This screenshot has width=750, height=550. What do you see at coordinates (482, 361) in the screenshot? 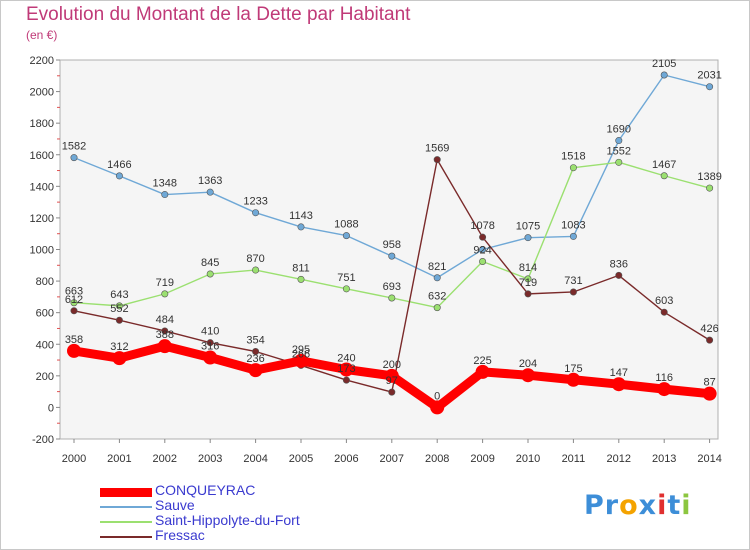
I see `data-label: 225` at bounding box center [482, 361].